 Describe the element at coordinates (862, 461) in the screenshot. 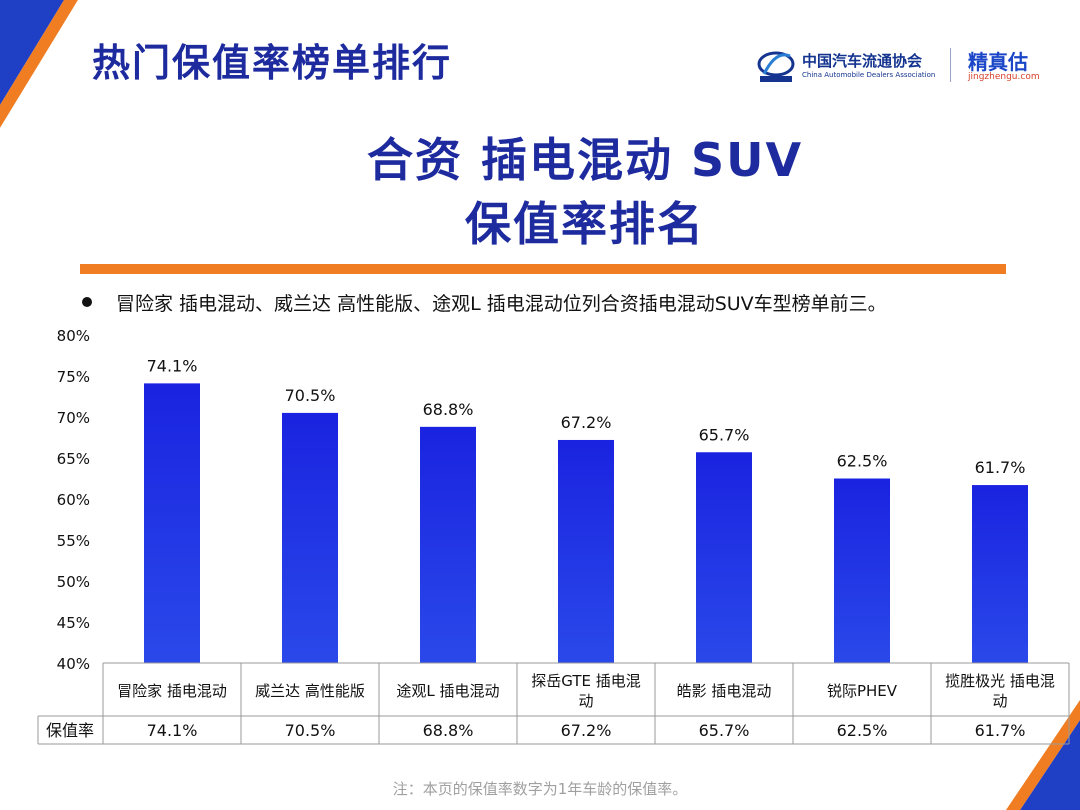

I see `data-label: 62.5%` at that location.